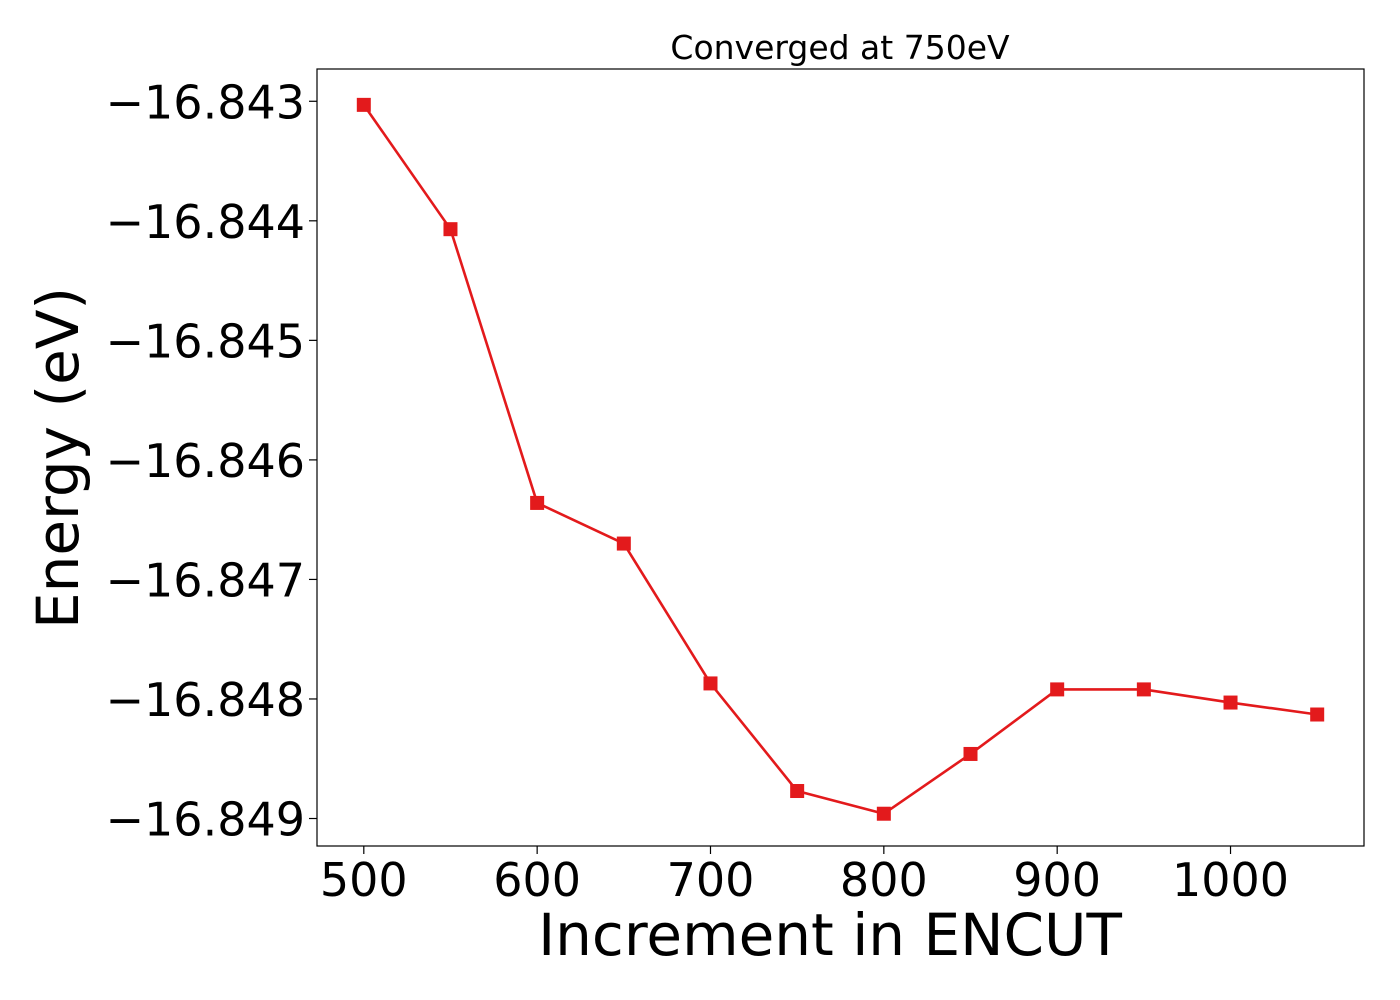  I want to click on x-tick-label: 600, so click(537, 880).